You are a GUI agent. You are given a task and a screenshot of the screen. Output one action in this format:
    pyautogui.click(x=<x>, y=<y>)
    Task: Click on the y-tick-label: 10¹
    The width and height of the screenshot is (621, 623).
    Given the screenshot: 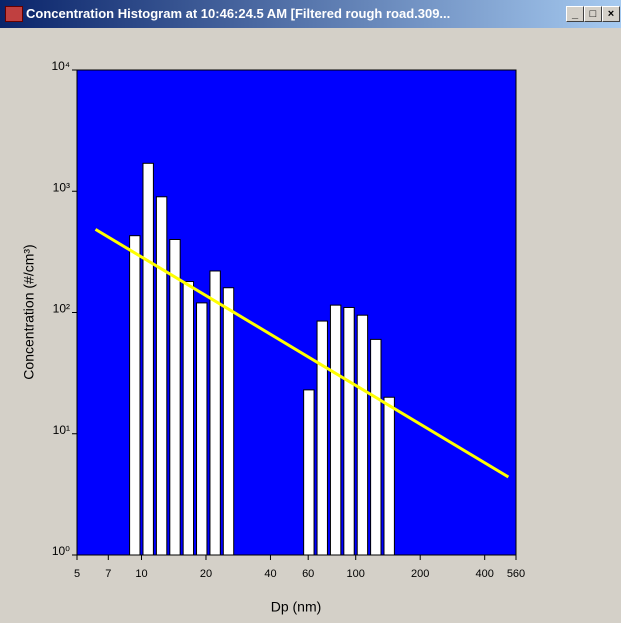 What is the action you would take?
    pyautogui.click(x=61, y=430)
    